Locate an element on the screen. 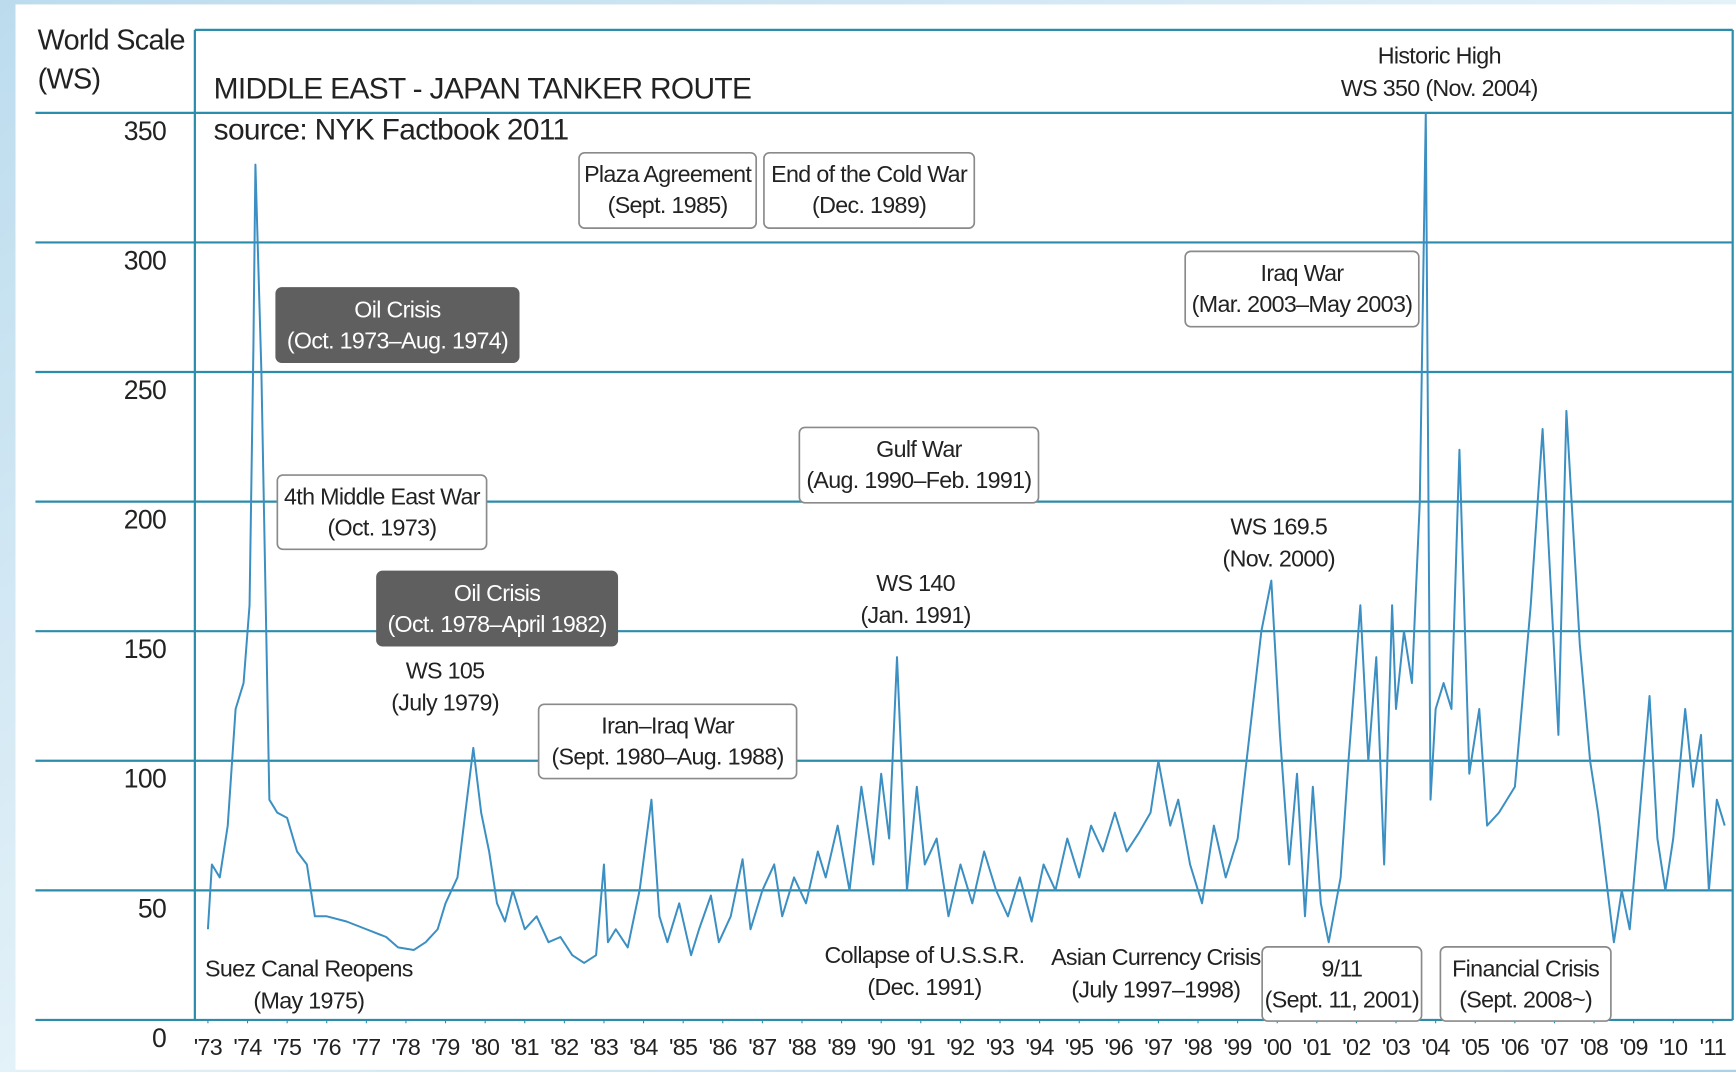 Image resolution: width=1736 pixels, height=1072 pixels. annotation-text: WS 105 is located at coordinates (445, 670).